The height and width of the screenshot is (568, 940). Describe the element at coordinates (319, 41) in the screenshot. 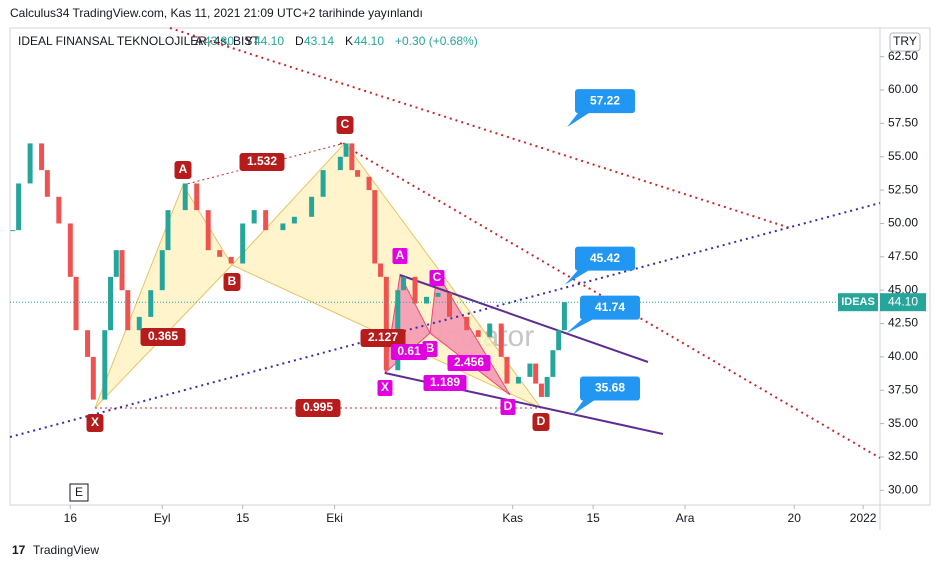

I see `ohlc-value: 43.14` at that location.